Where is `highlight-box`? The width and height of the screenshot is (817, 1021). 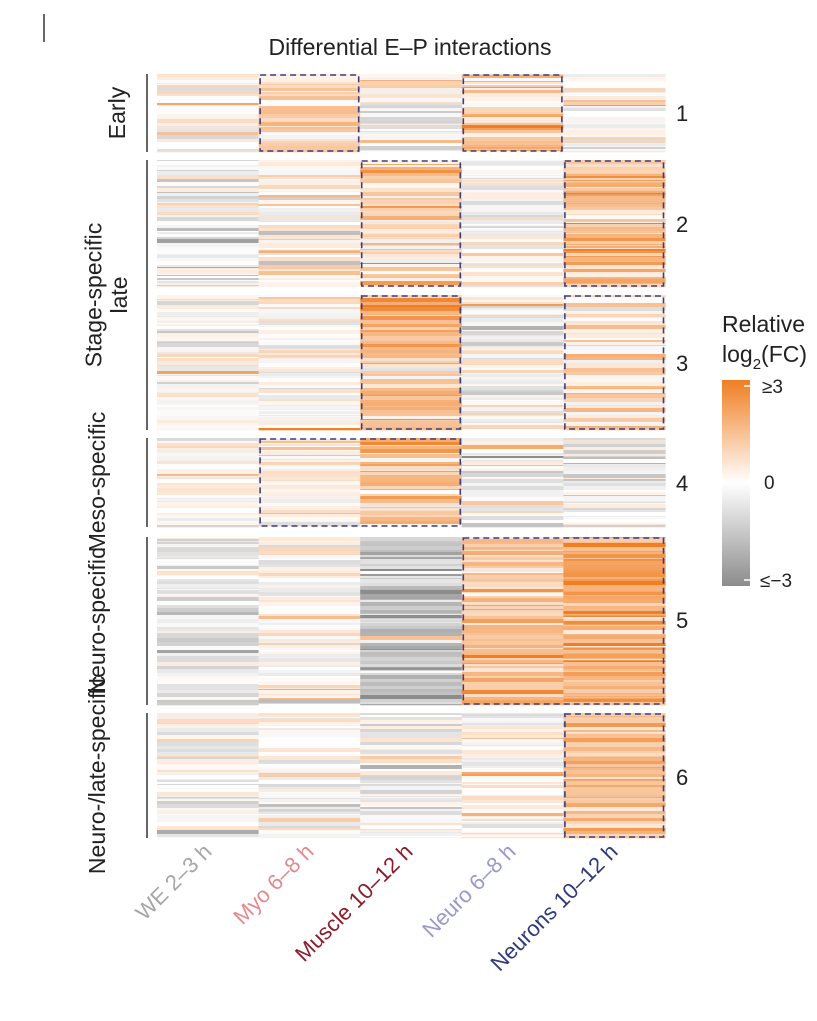 highlight-box is located at coordinates (614, 775).